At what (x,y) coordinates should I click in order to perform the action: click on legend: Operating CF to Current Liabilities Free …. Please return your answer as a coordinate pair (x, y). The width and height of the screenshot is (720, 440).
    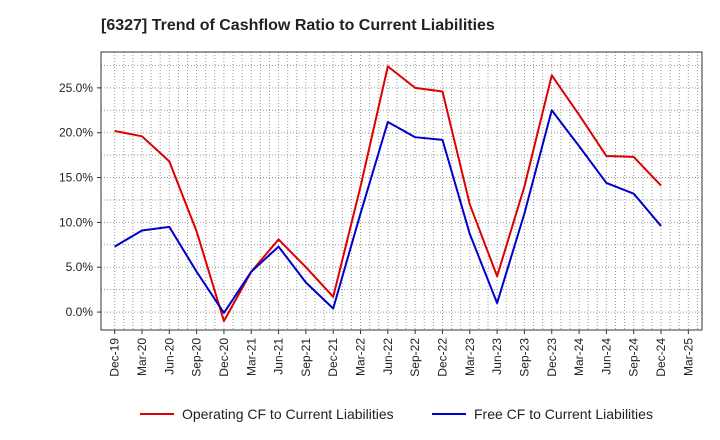
    Looking at the image, I should click on (396, 414).